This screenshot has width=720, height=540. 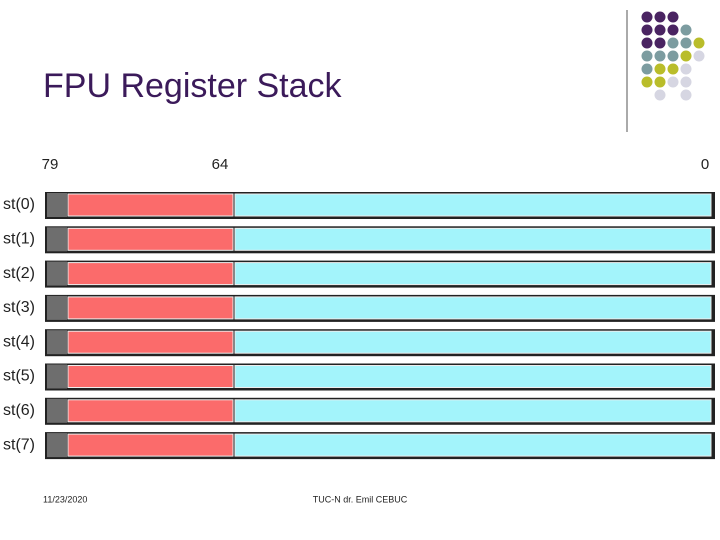 I want to click on footer-author: TUC-N dr. Emil CEBUC, so click(x=360, y=499).